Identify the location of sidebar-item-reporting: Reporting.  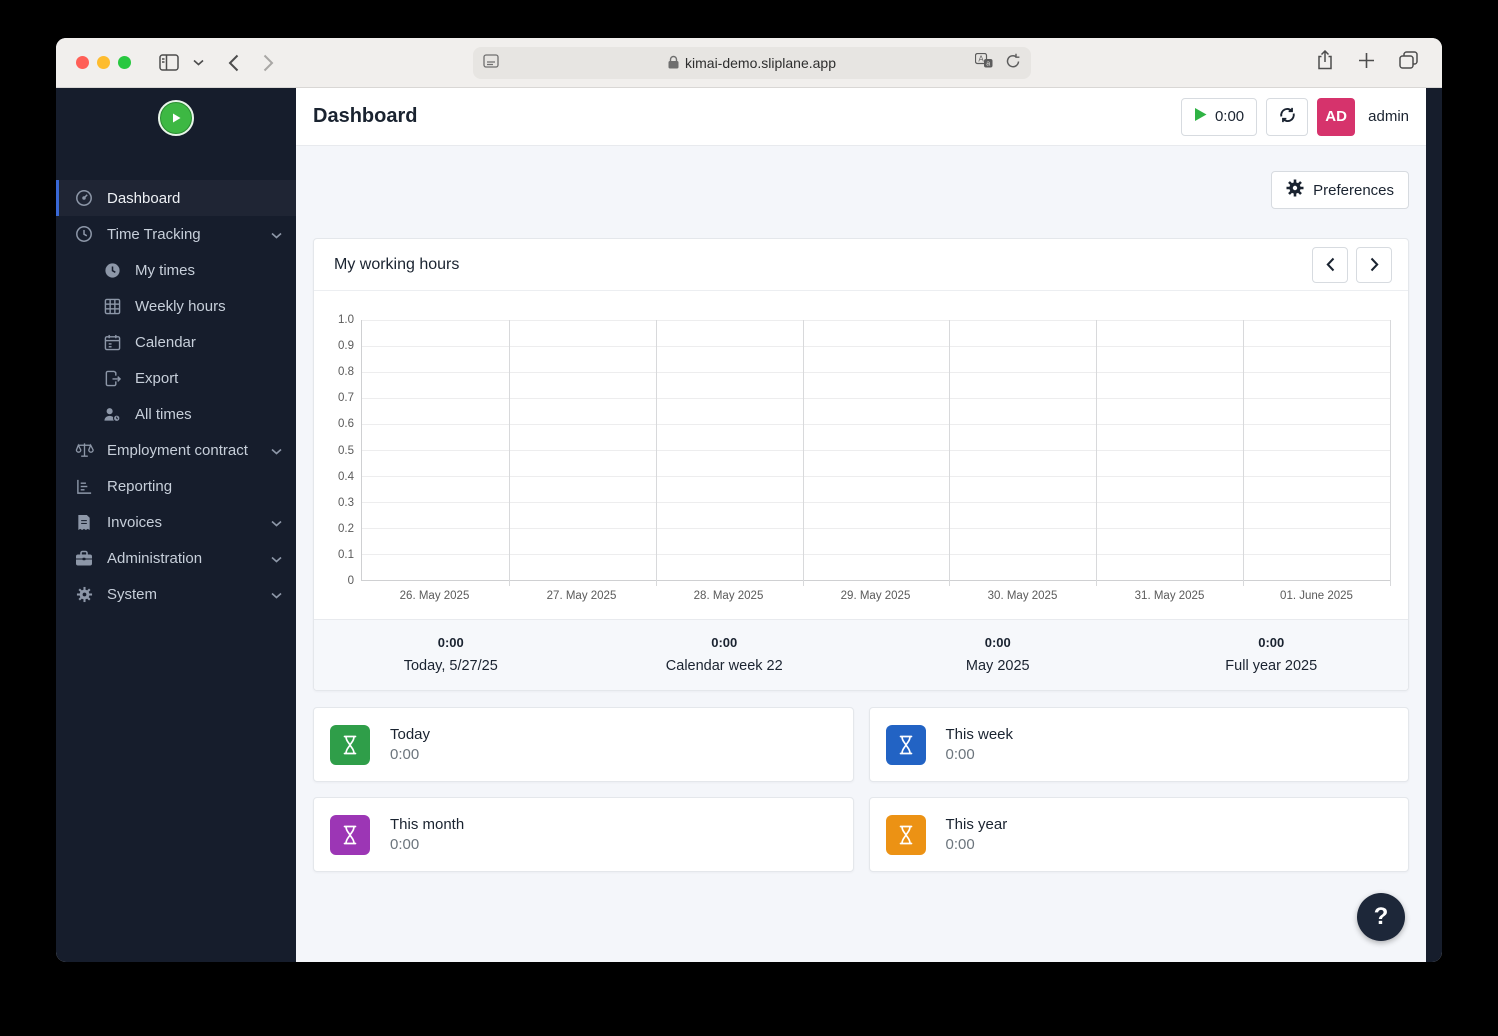
(176, 486).